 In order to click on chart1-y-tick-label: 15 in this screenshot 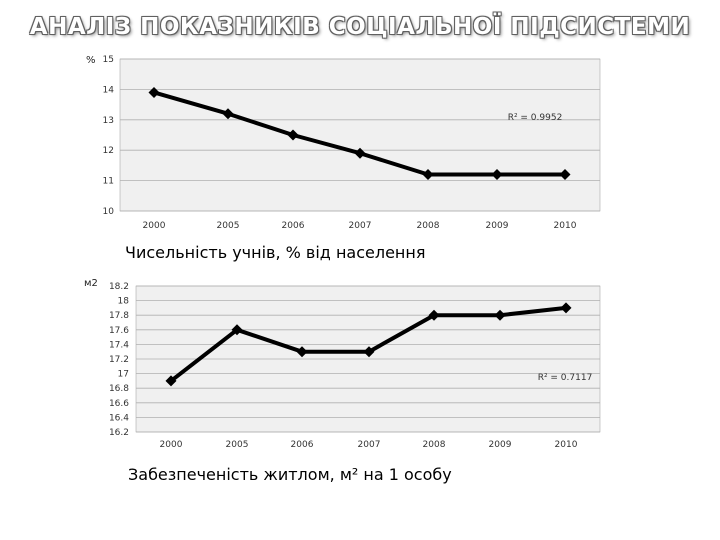, I will do `click(108, 60)`.